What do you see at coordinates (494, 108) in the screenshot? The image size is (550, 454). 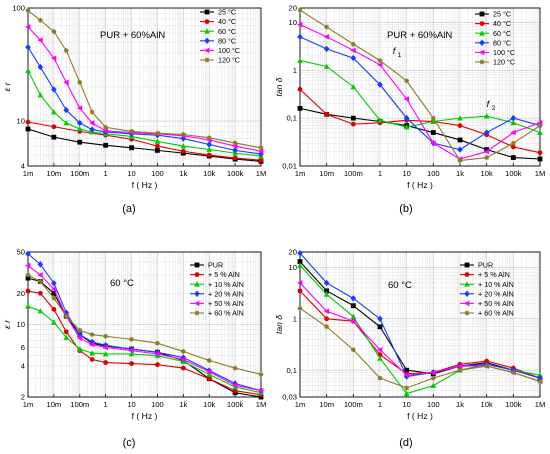 I see `frequency-annotation-subscript: 2` at bounding box center [494, 108].